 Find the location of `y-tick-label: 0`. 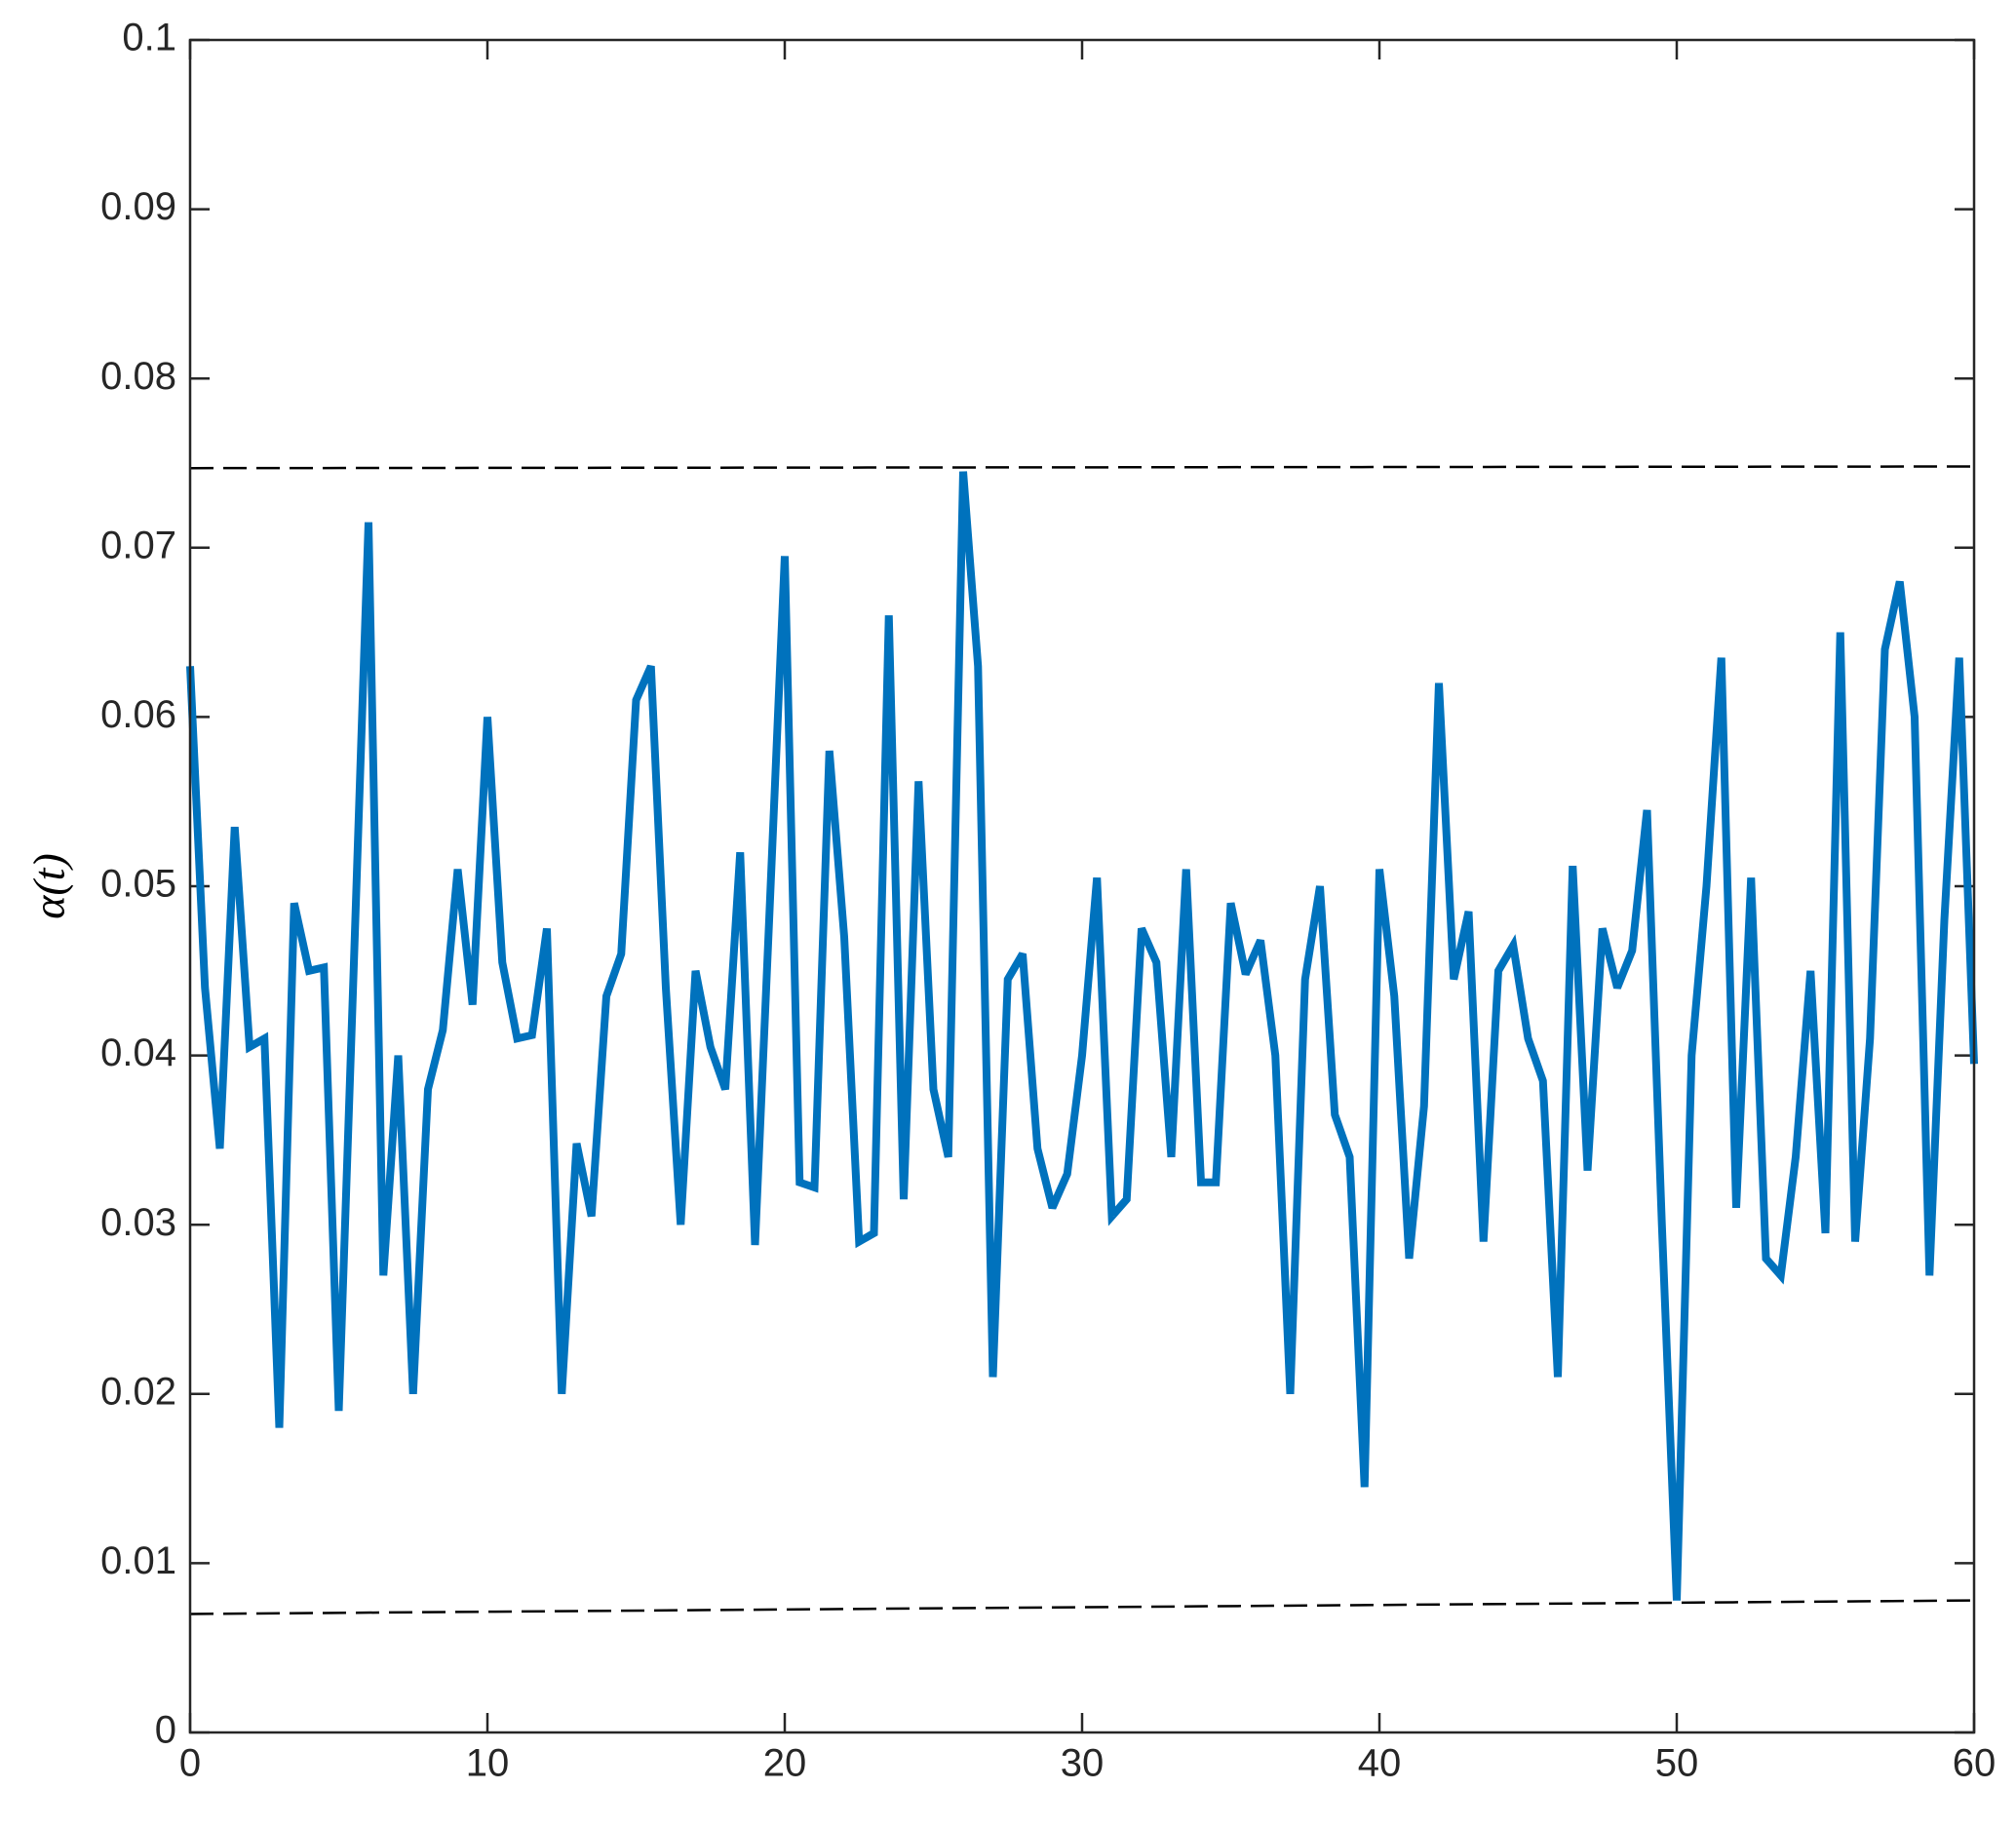

y-tick-label: 0 is located at coordinates (165, 1731).